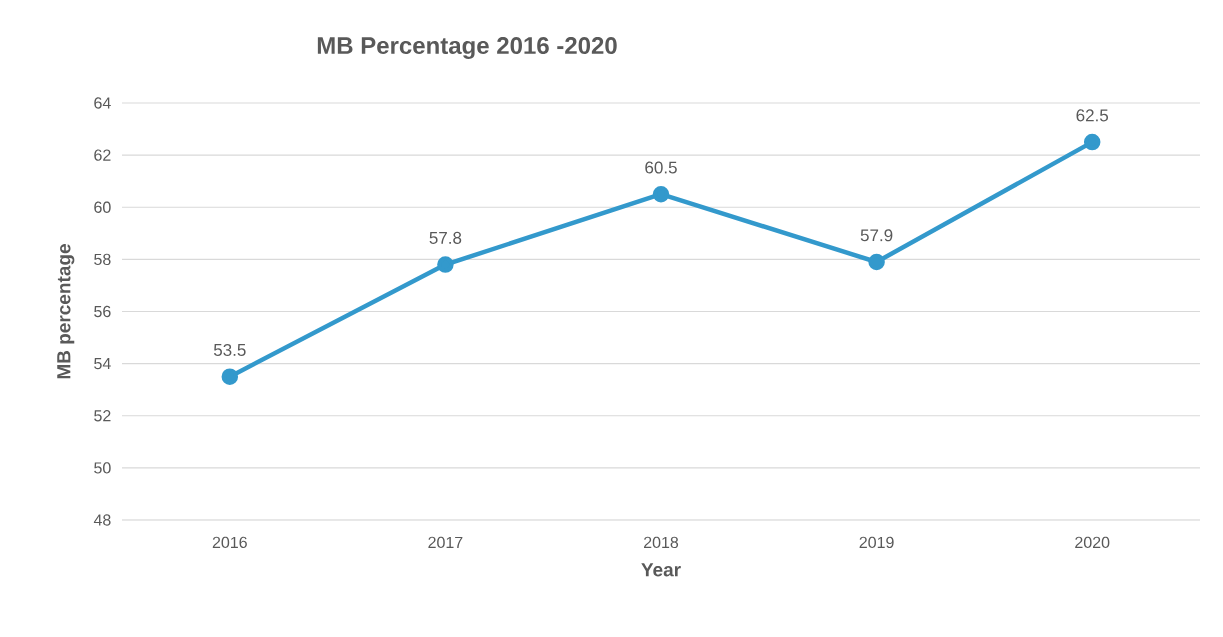 The height and width of the screenshot is (637, 1223). Describe the element at coordinates (445, 237) in the screenshot. I see `data-label: 57.8` at that location.